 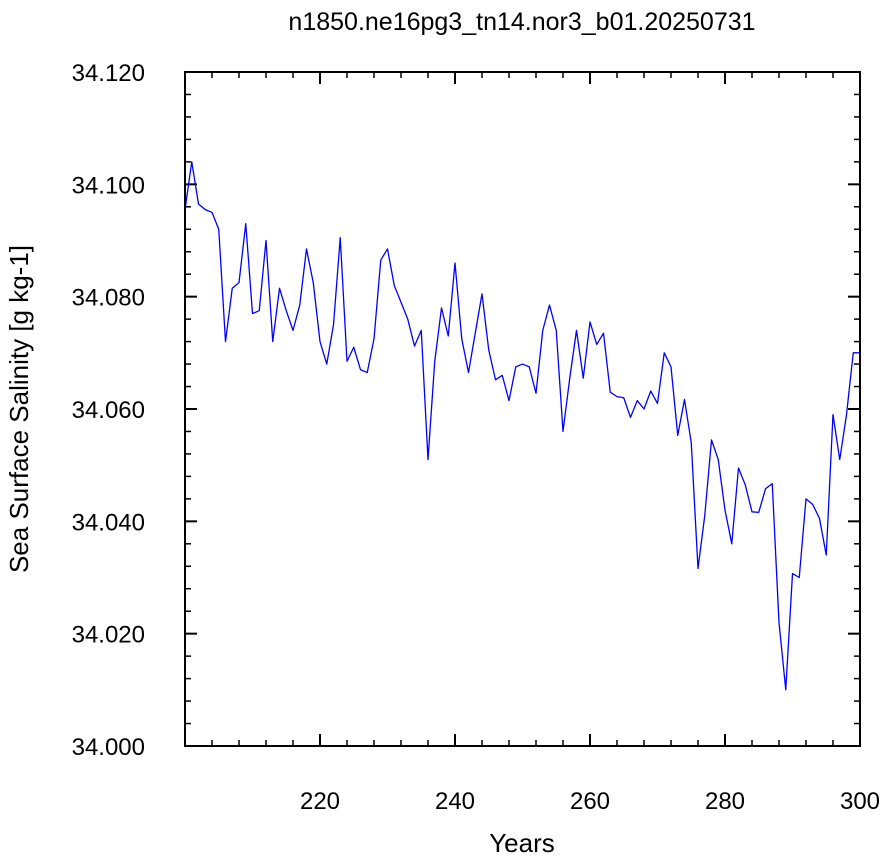 What do you see at coordinates (860, 801) in the screenshot?
I see `x-tick-label: 300` at bounding box center [860, 801].